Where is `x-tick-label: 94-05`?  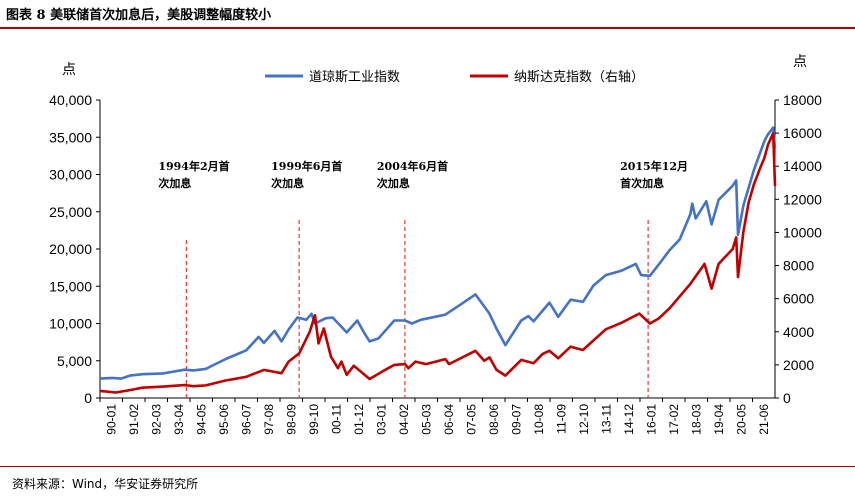 x-tick-label: 94-05 is located at coordinates (201, 419).